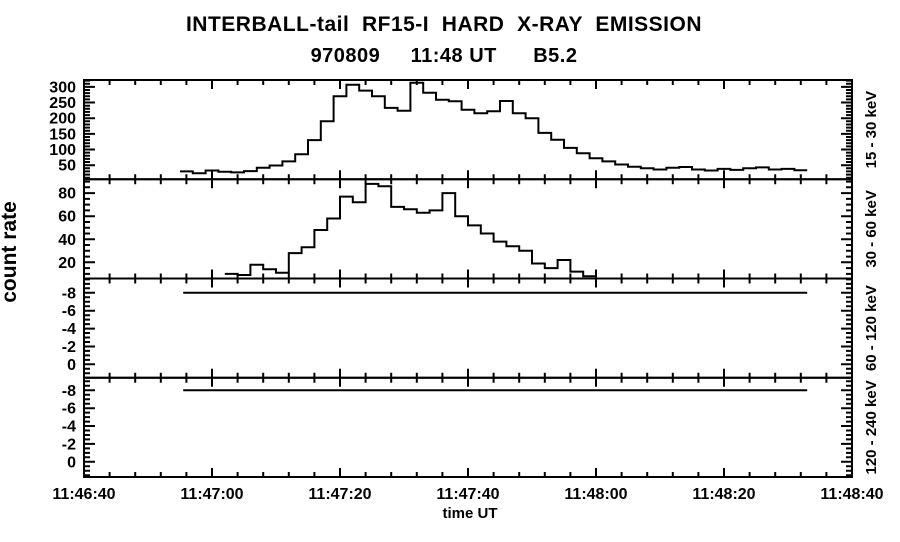  I want to click on energy-band-label: 60 - 120 keV, so click(871, 328).